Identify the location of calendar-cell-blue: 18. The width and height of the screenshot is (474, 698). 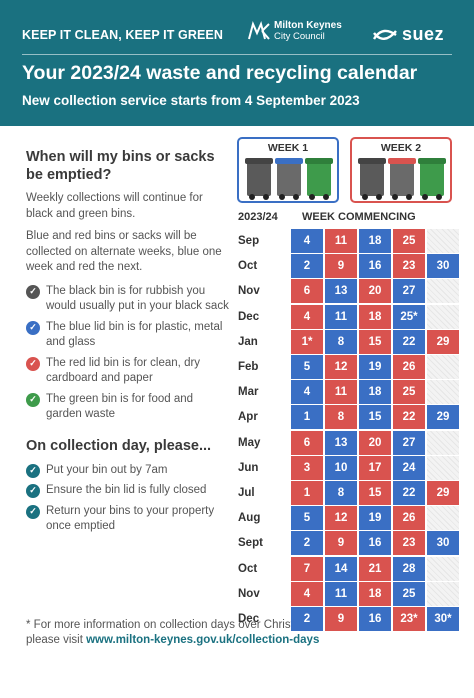
(375, 241).